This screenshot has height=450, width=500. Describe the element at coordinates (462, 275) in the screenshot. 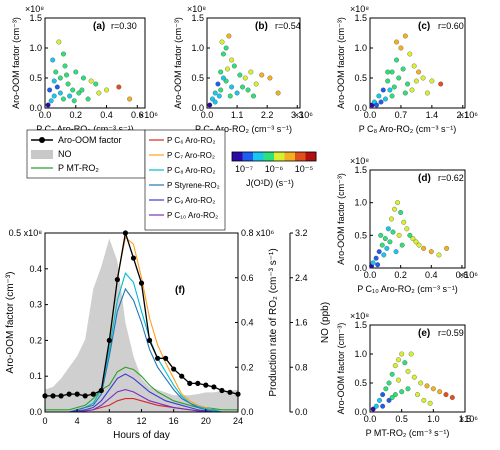

I see `x-tick-label: 0.6` at that location.